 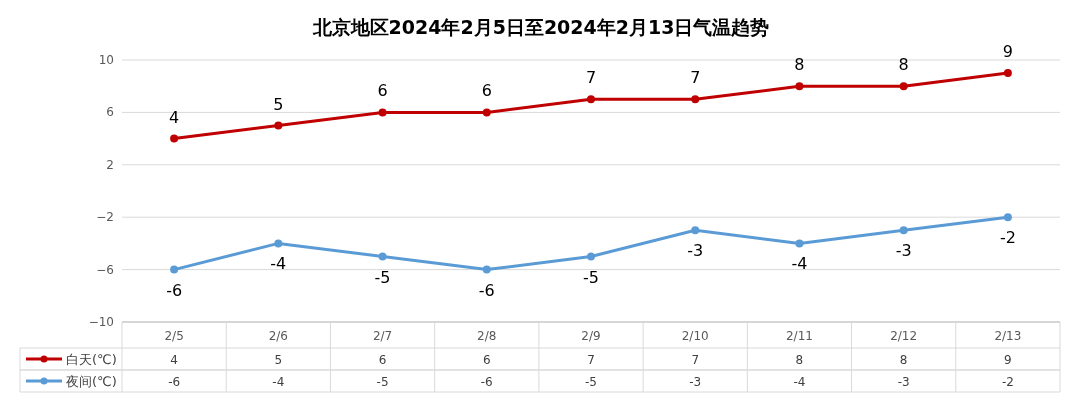 I want to click on y-tick-label: −10, so click(x=101, y=322).